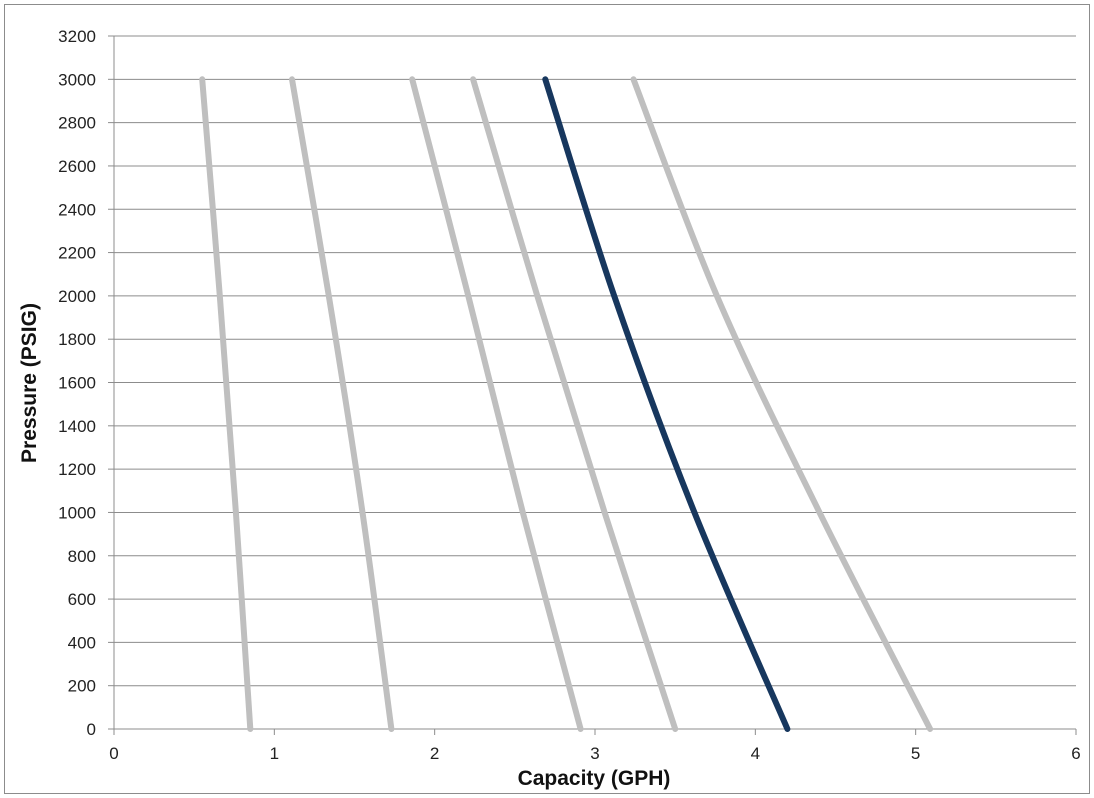 This screenshot has height=798, width=1094. Describe the element at coordinates (77, 296) in the screenshot. I see `y-tick-label: 2000` at that location.